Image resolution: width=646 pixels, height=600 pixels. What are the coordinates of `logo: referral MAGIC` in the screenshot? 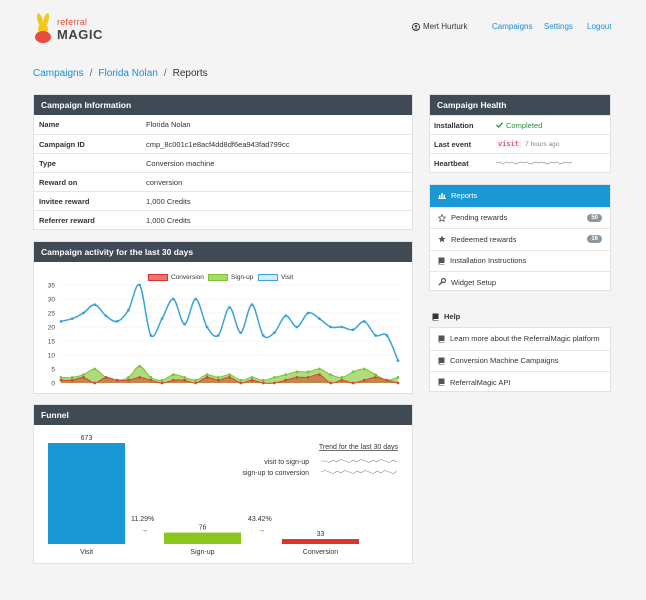 It's located at (78, 28).